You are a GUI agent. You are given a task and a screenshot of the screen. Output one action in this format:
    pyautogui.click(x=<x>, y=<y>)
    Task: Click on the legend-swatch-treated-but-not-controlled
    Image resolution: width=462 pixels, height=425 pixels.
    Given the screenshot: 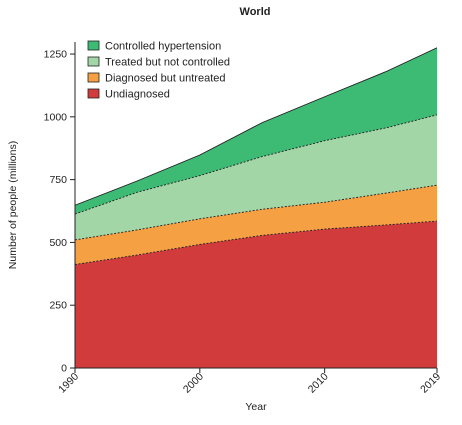 What is the action you would take?
    pyautogui.click(x=93, y=61)
    